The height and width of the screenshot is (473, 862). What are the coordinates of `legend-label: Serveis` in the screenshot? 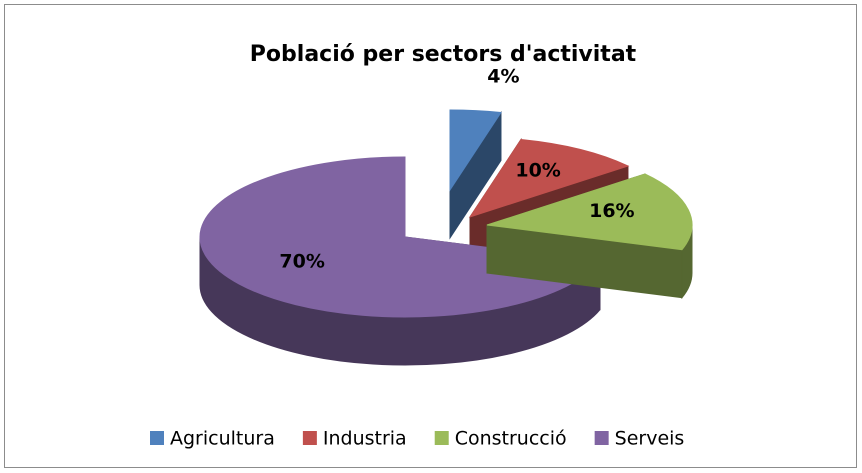 It's located at (650, 439).